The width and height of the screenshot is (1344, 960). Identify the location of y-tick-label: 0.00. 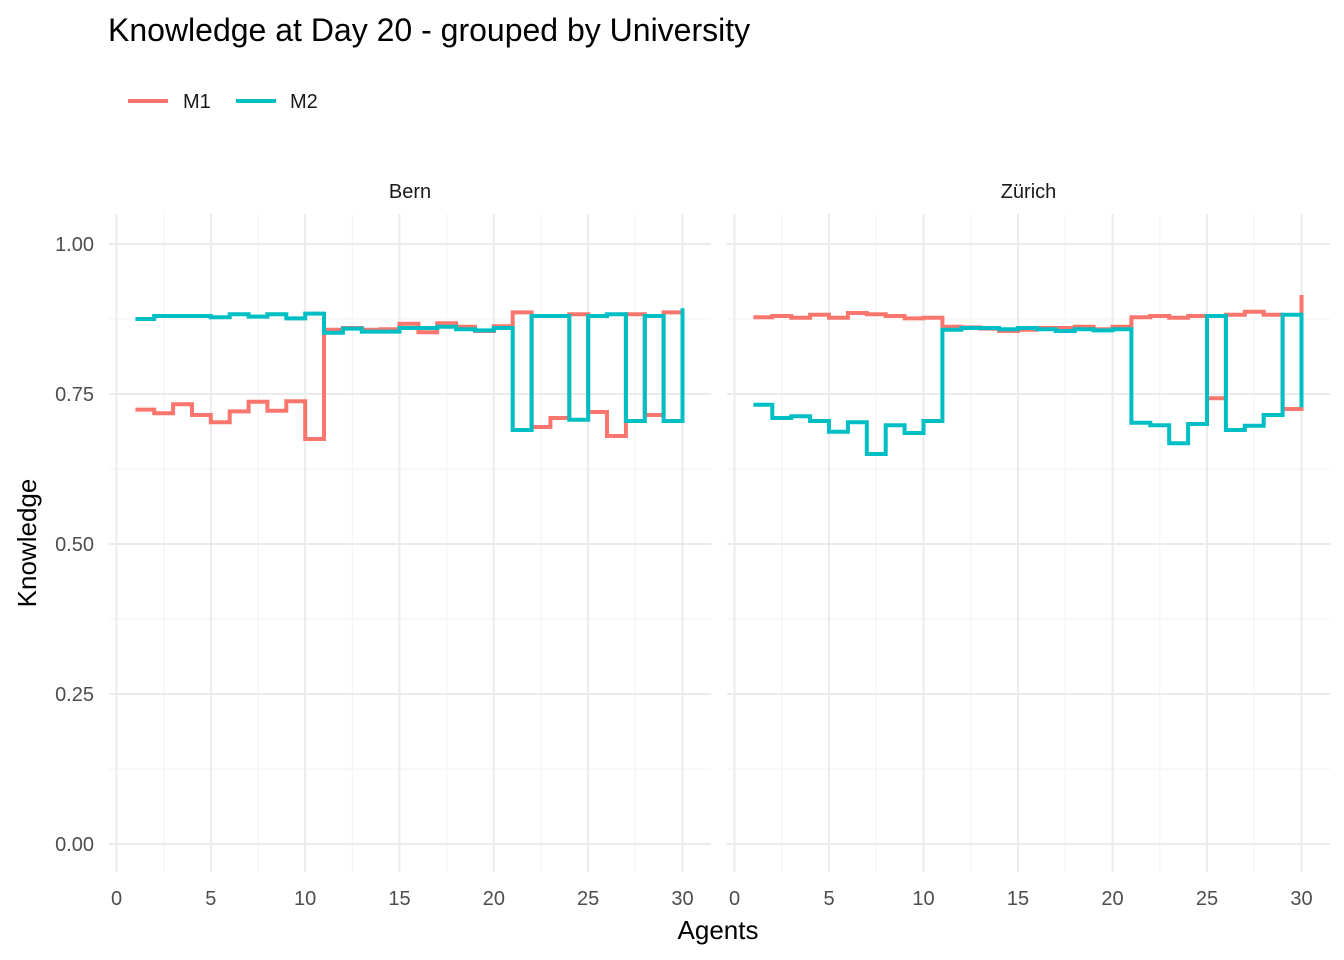
(74, 845).